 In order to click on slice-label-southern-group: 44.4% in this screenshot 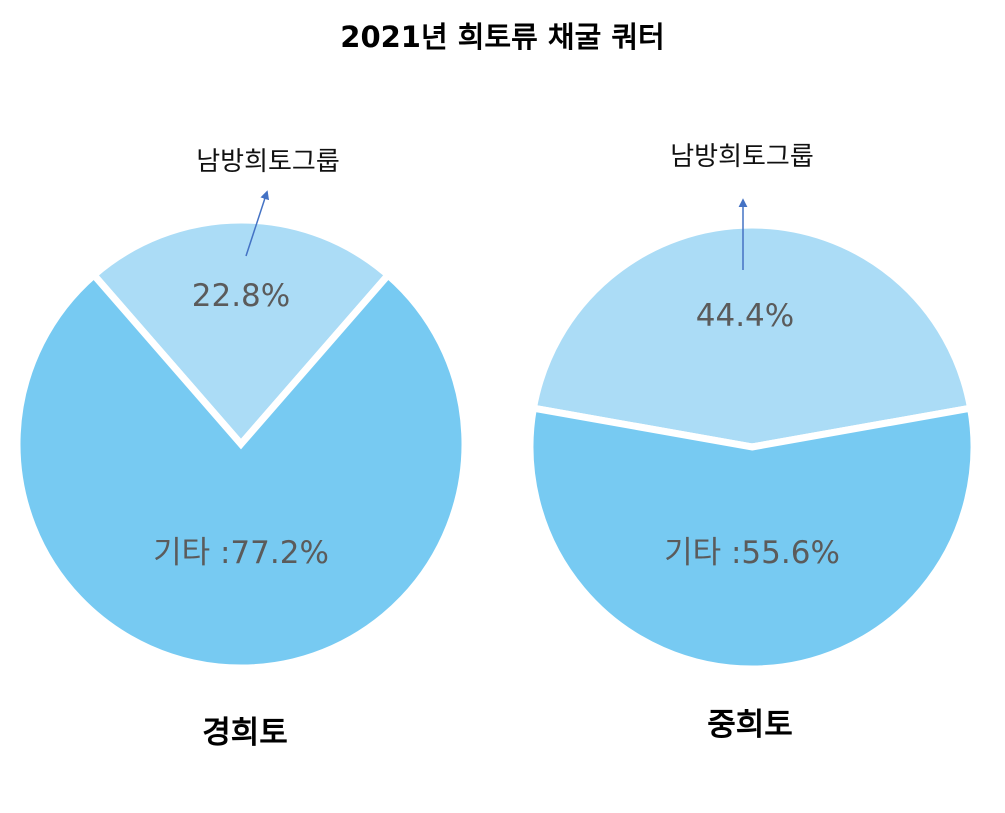, I will do `click(745, 316)`.